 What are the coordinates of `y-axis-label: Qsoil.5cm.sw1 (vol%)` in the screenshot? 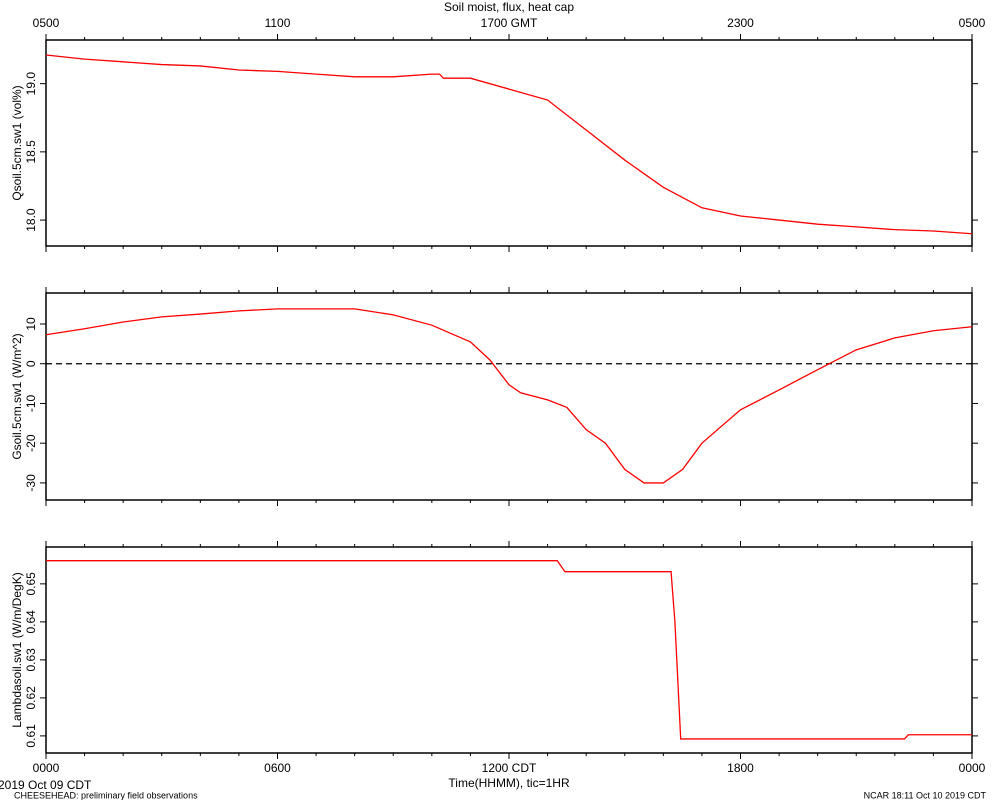 It's located at (17, 142).